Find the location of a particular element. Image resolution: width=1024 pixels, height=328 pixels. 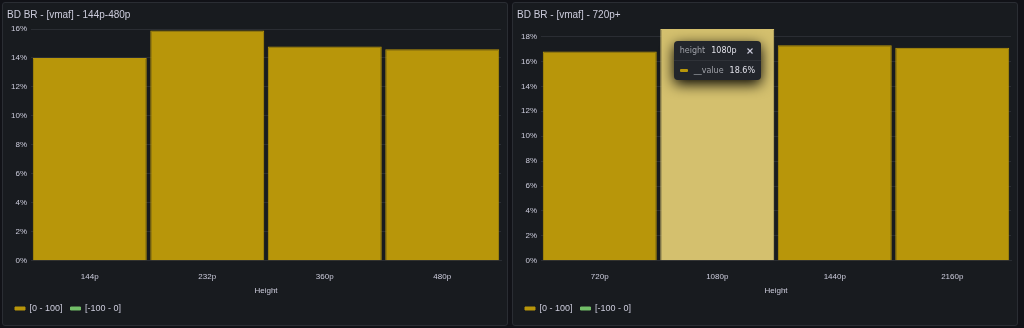

annotation: 18.6% is located at coordinates (742, 70).